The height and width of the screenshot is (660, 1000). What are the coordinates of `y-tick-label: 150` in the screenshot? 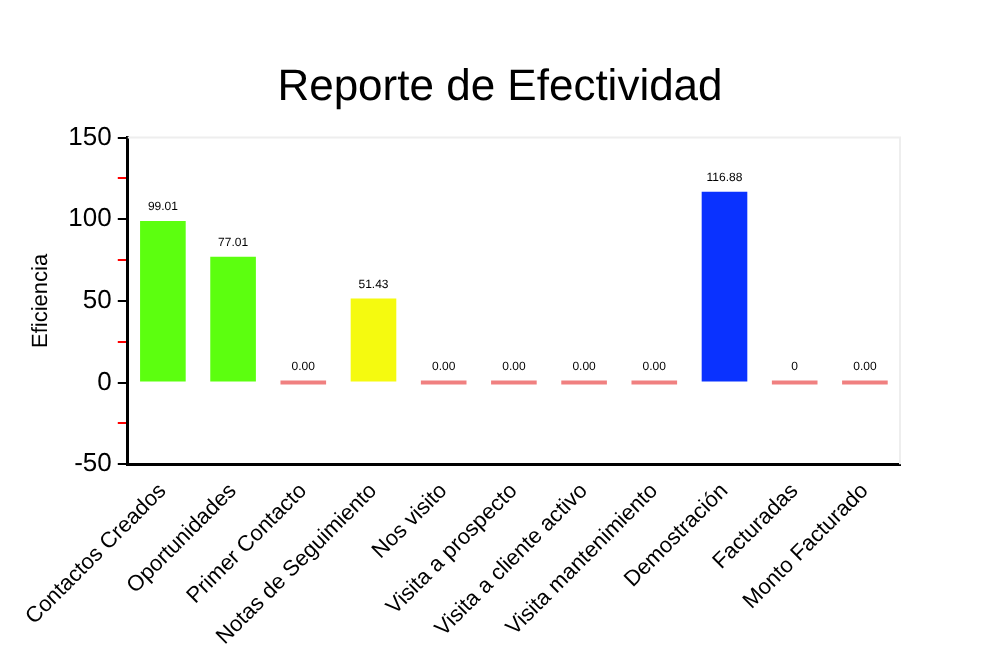 It's located at (90, 135).